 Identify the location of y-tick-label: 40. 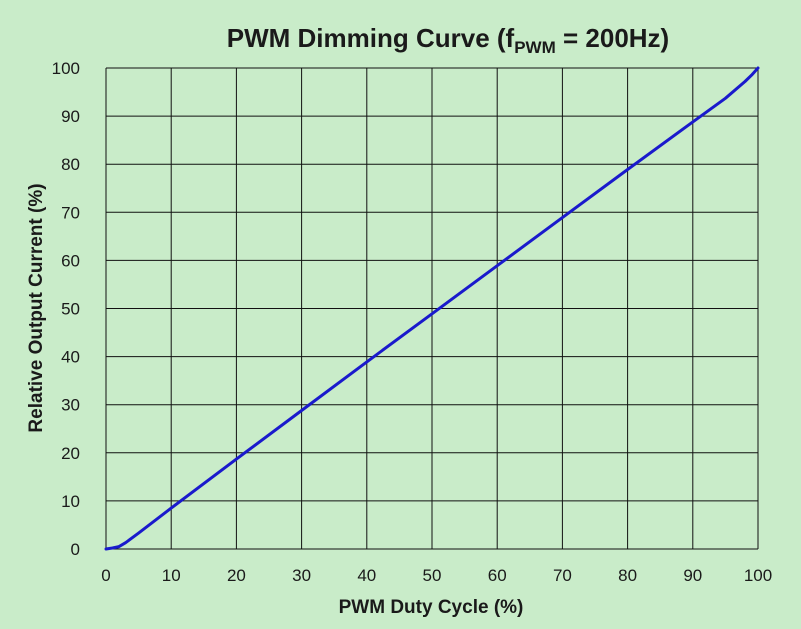
(70, 357).